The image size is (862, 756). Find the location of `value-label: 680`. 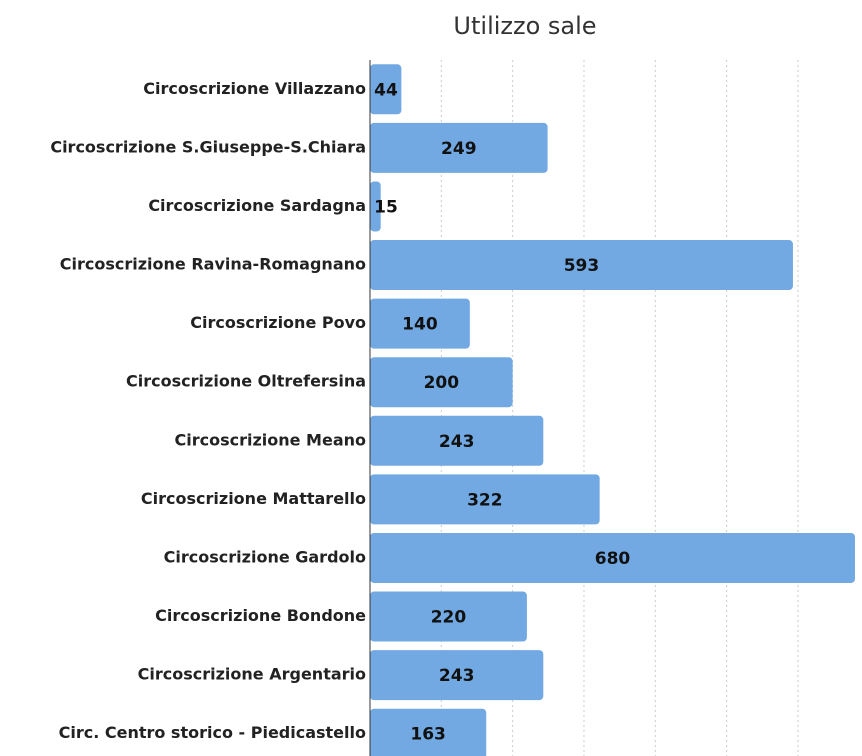

value-label: 680 is located at coordinates (613, 559).